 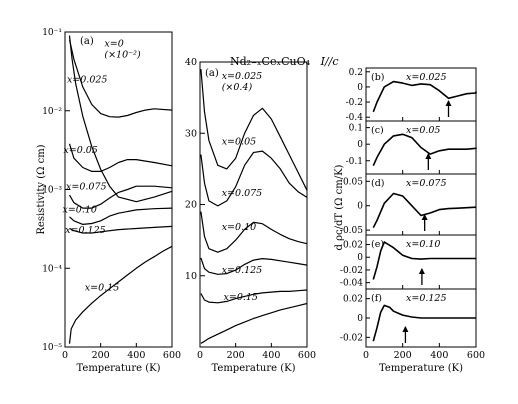 I want to click on panel-deriv-ylabel: d ρc/dT (Ω cm/K), so click(x=339, y=207).